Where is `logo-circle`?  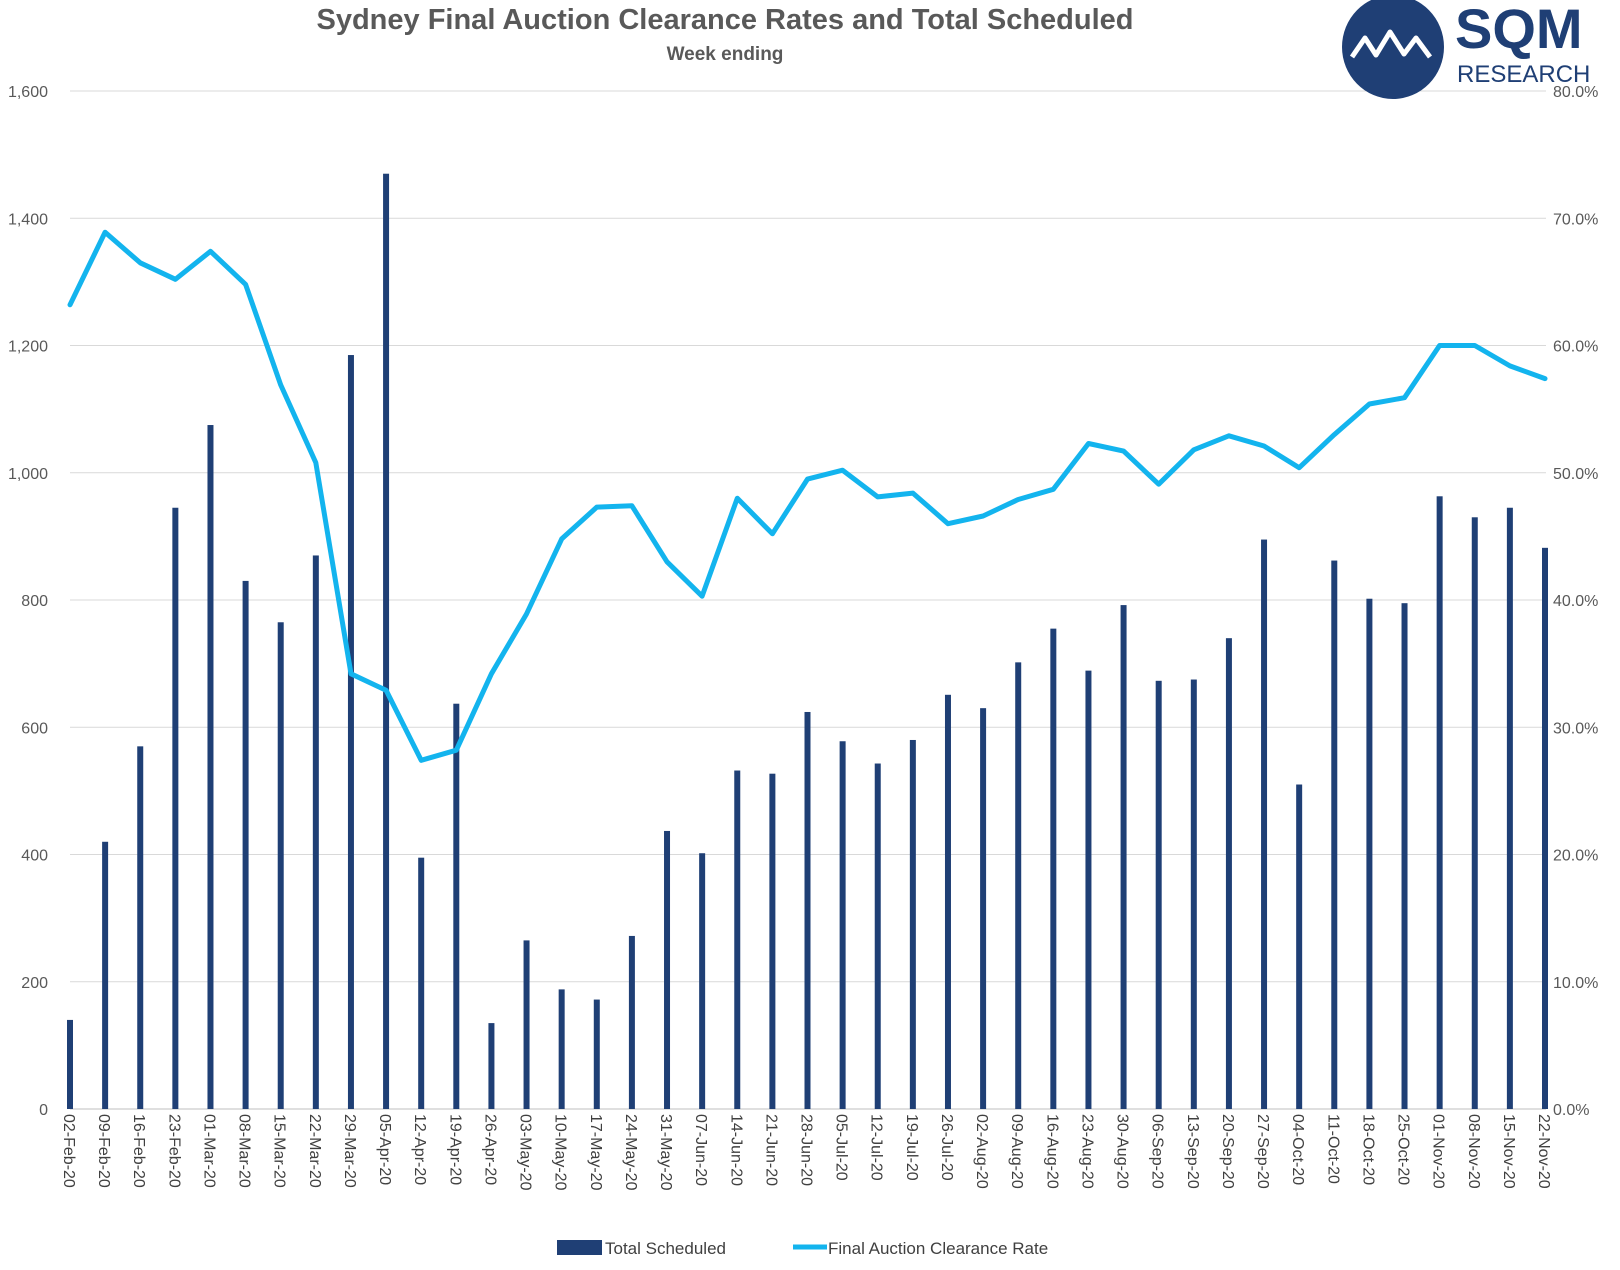 logo-circle is located at coordinates (1393, 49).